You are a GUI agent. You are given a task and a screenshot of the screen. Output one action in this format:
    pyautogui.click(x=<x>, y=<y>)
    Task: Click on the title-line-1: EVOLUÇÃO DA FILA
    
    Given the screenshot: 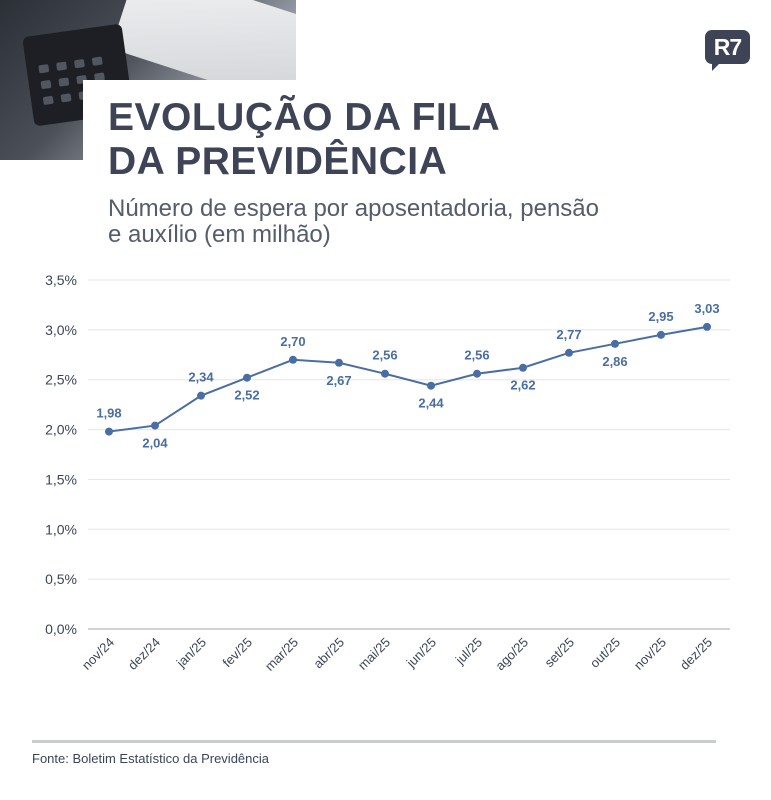 What is the action you would take?
    pyautogui.click(x=304, y=117)
    